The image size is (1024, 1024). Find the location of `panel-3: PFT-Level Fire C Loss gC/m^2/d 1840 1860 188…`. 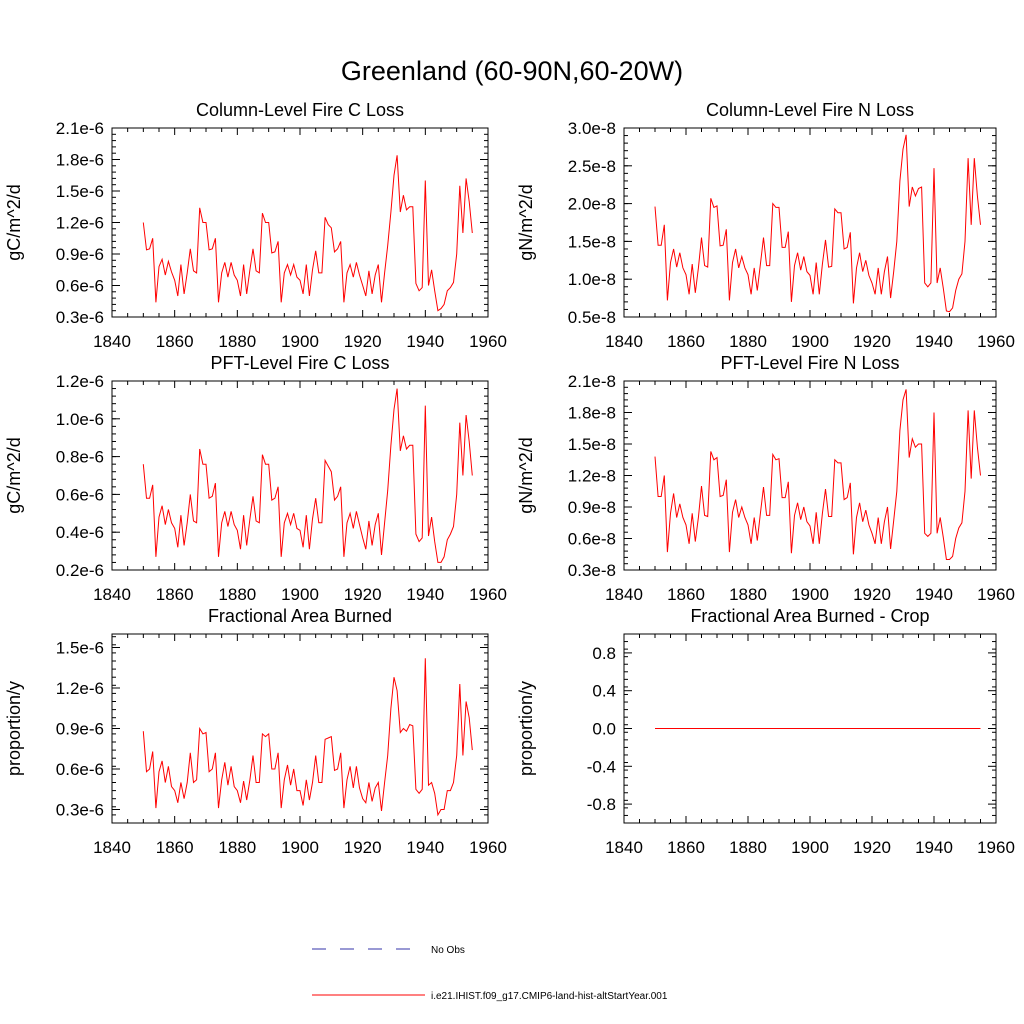

panel-3: PFT-Level Fire C Loss gC/m^2/d 1840 1860 188… is located at coordinates (255, 478).